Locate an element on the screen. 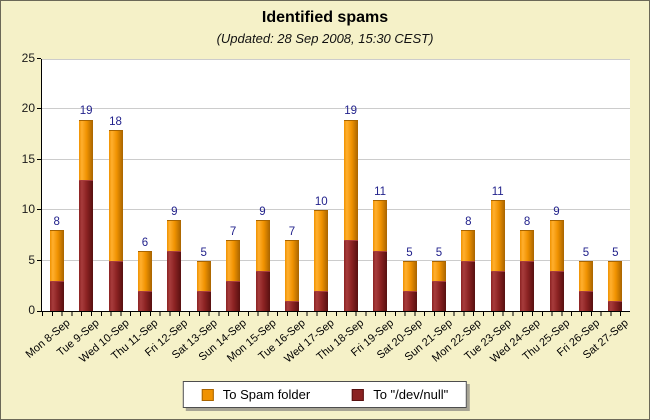 The height and width of the screenshot is (420, 650). y-tick-label-15: 15 is located at coordinates (28, 158).